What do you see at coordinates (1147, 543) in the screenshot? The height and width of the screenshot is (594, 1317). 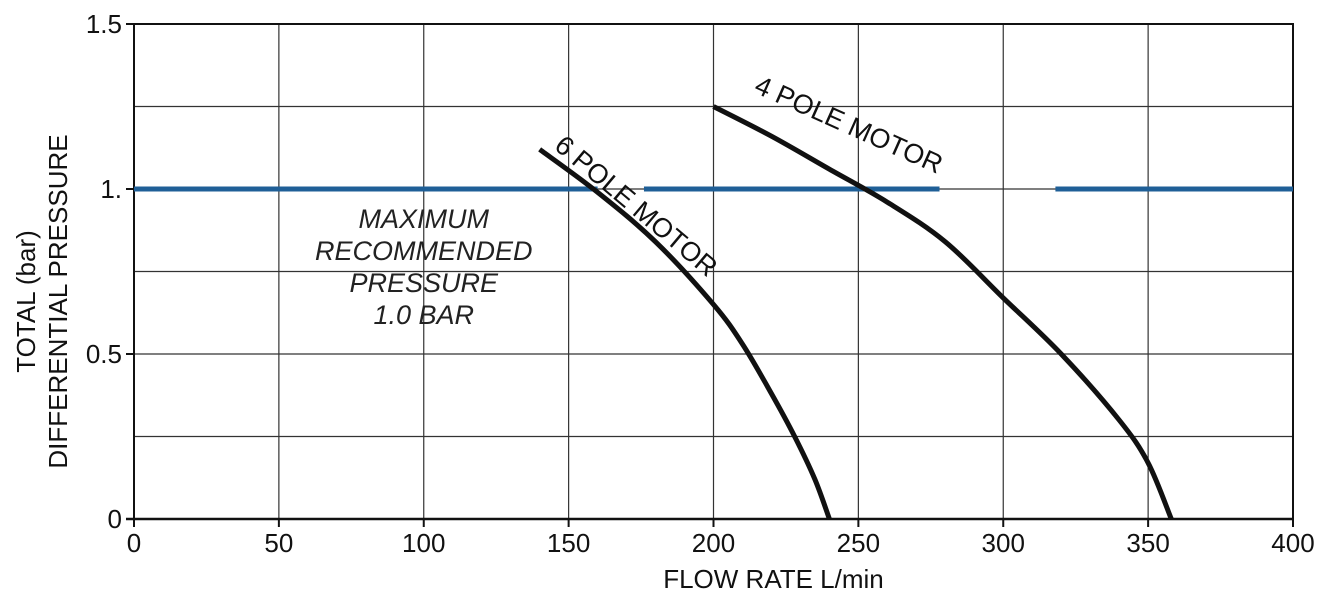 I see `x-tick-label: 350` at bounding box center [1147, 543].